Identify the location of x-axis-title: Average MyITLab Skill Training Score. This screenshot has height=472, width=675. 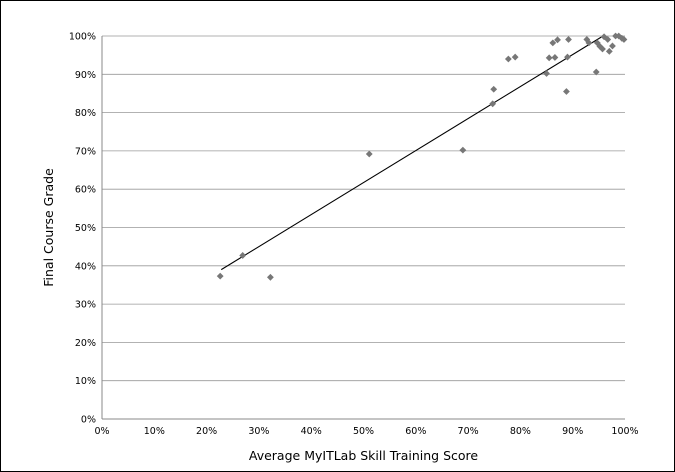
(364, 455).